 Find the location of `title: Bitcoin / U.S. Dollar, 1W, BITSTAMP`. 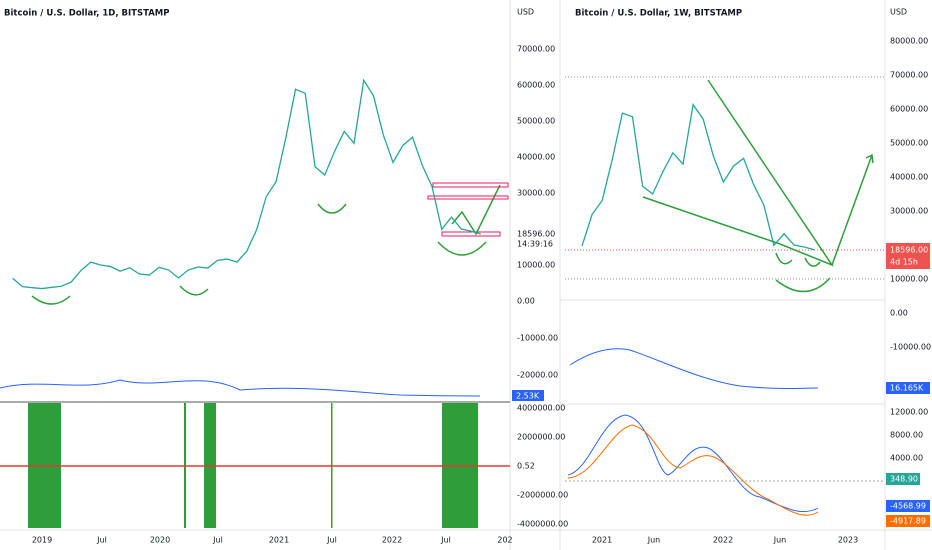

title: Bitcoin / U.S. Dollar, 1W, BITSTAMP is located at coordinates (658, 14).